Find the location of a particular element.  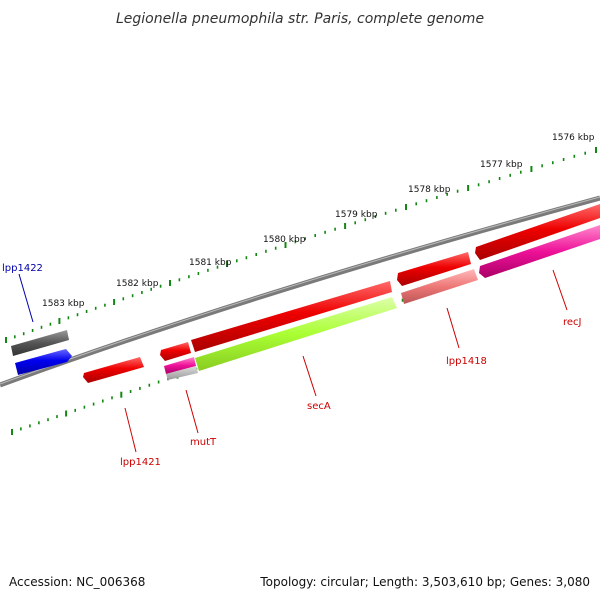

leader-lpp1422 is located at coordinates (26, 298).